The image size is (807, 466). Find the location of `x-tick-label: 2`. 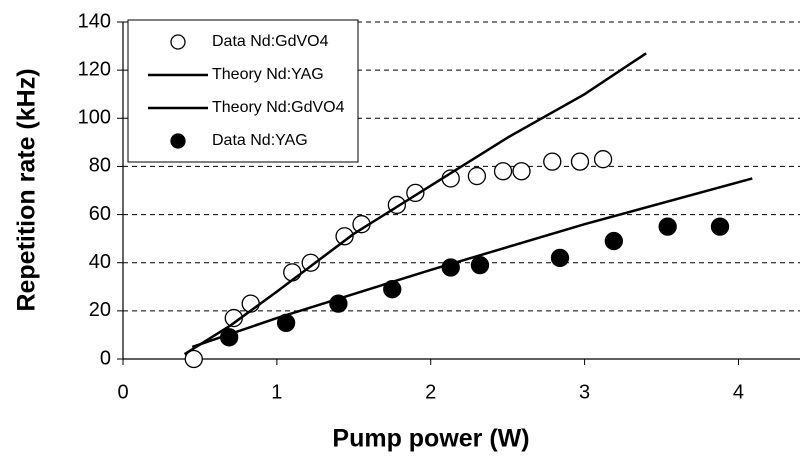

x-tick-label: 2 is located at coordinates (430, 392).